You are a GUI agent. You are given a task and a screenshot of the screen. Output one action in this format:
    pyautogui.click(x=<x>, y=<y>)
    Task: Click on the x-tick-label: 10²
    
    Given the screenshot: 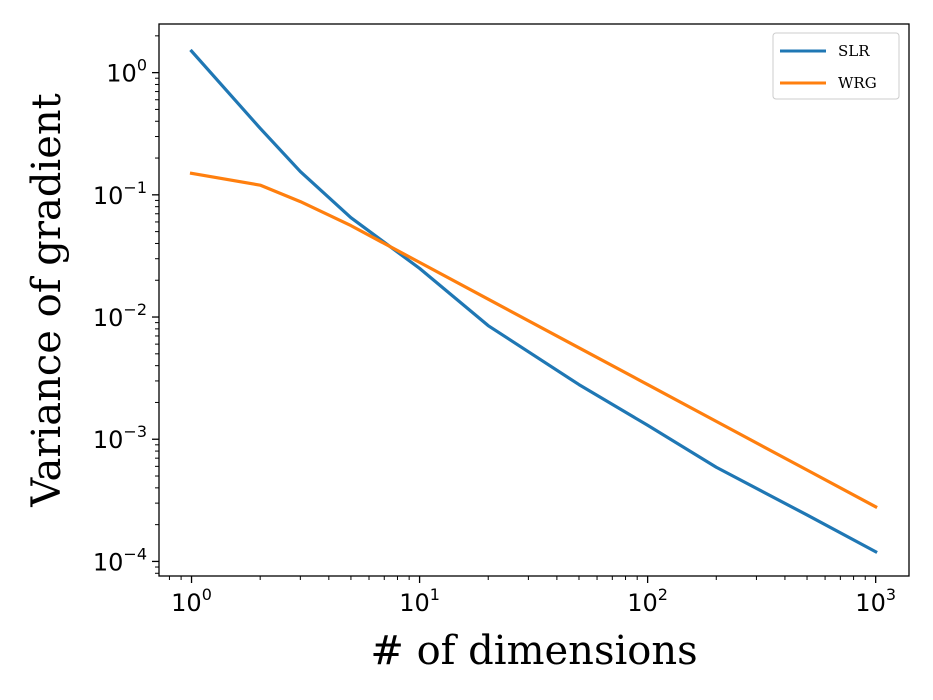 What is the action you would take?
    pyautogui.click(x=647, y=601)
    